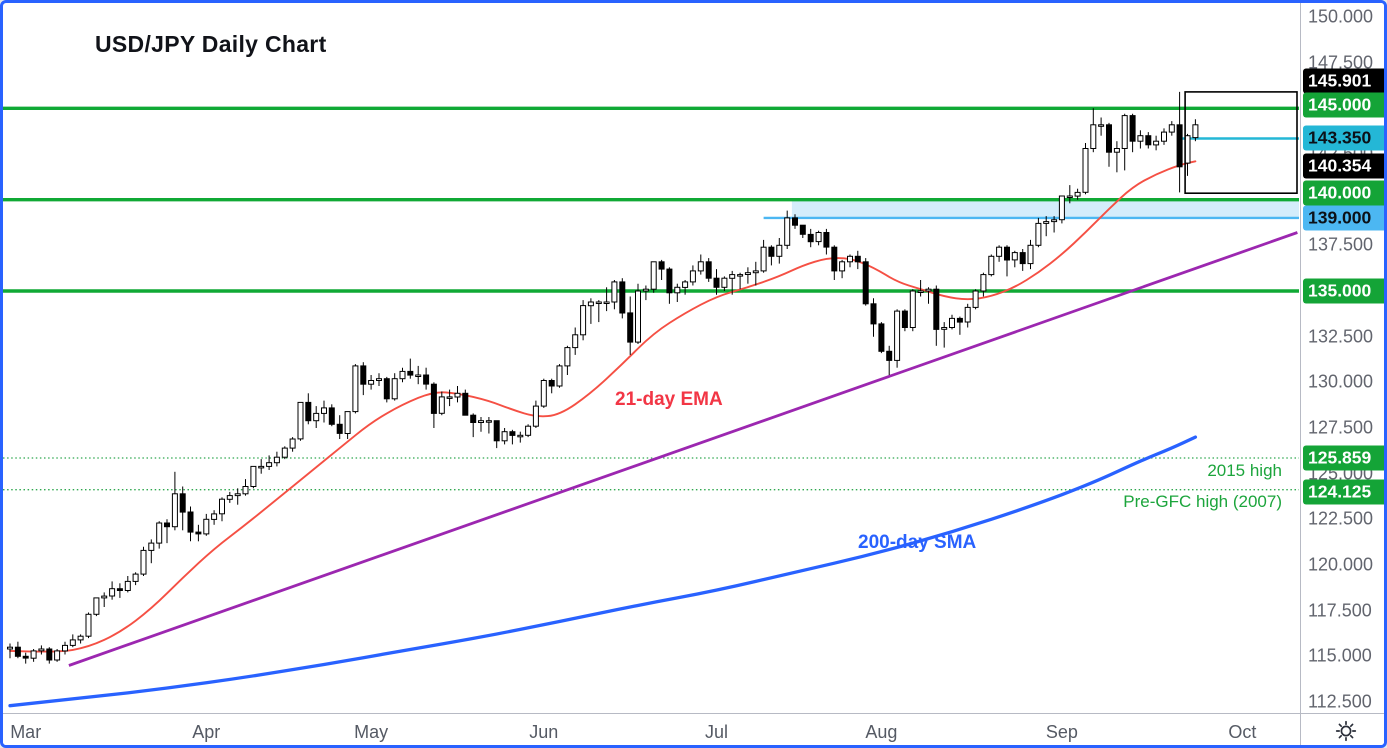 Image resolution: width=1387 pixels, height=748 pixels. What do you see at coordinates (269, 464) in the screenshot?
I see `candle-body-Apr 13` at bounding box center [269, 464].